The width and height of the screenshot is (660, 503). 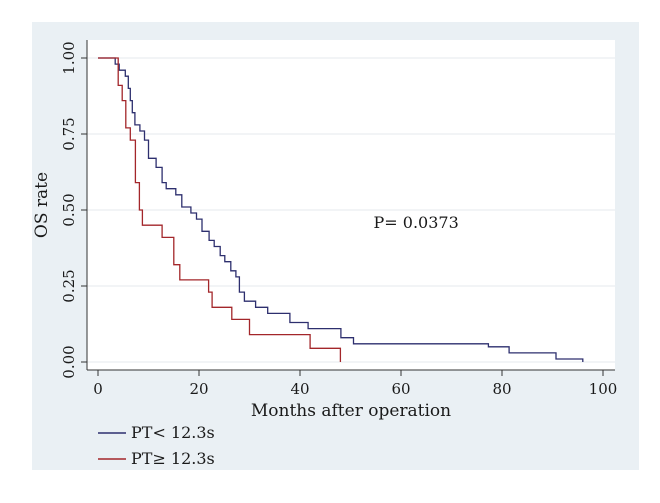 What do you see at coordinates (69, 133) in the screenshot?
I see `y-tick-label: 0.75` at bounding box center [69, 133].